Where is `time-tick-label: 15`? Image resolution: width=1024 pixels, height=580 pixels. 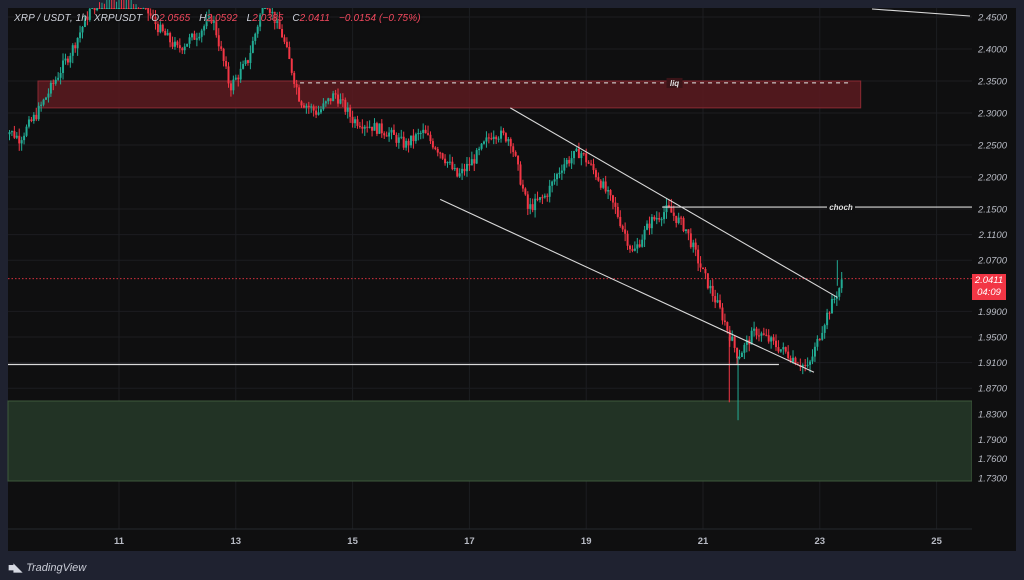 time-tick-label: 15 is located at coordinates (352, 541).